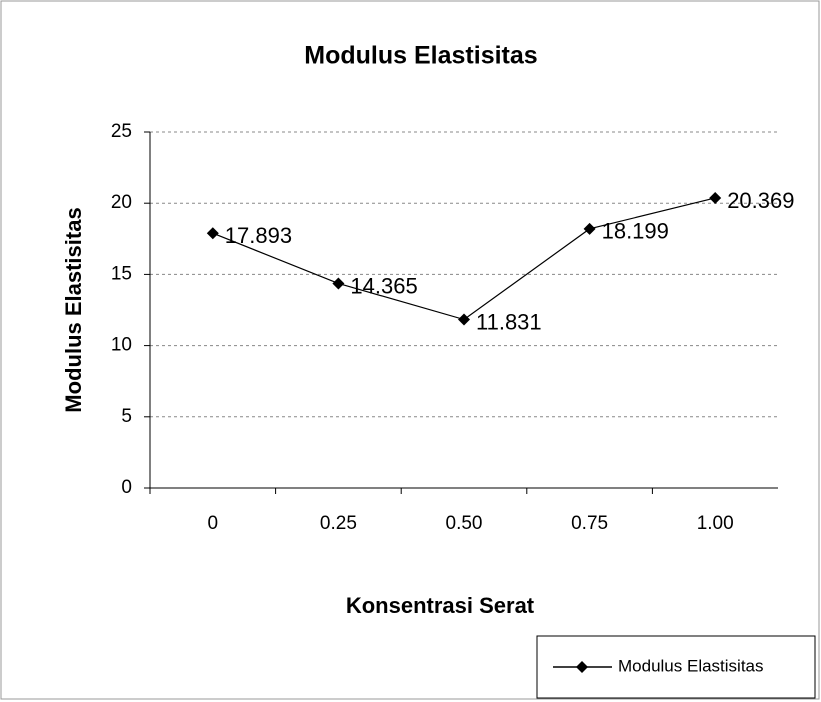  What do you see at coordinates (464, 523) in the screenshot?
I see `x-tick-label: 0.50` at bounding box center [464, 523].